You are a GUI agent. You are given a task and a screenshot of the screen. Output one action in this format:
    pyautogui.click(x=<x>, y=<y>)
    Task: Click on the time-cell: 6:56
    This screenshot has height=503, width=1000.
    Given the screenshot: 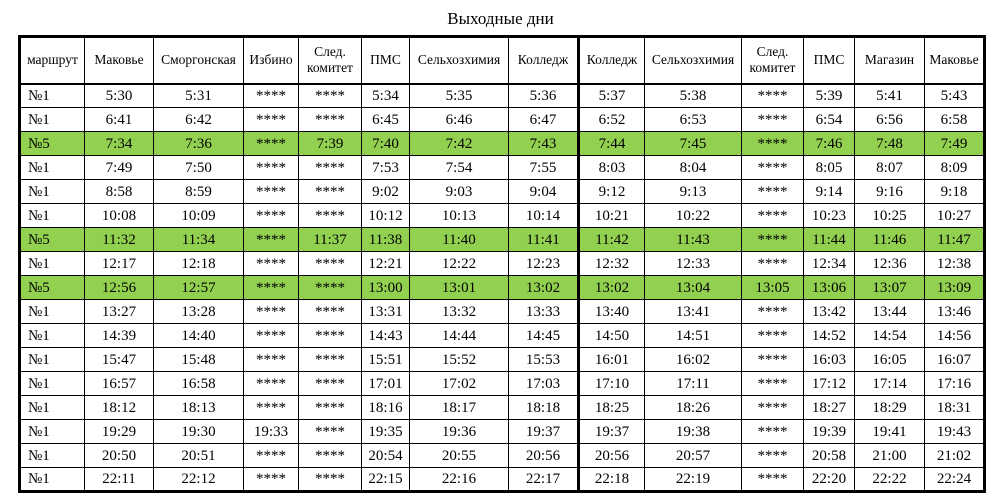 What is the action you would take?
    pyautogui.click(x=889, y=119)
    